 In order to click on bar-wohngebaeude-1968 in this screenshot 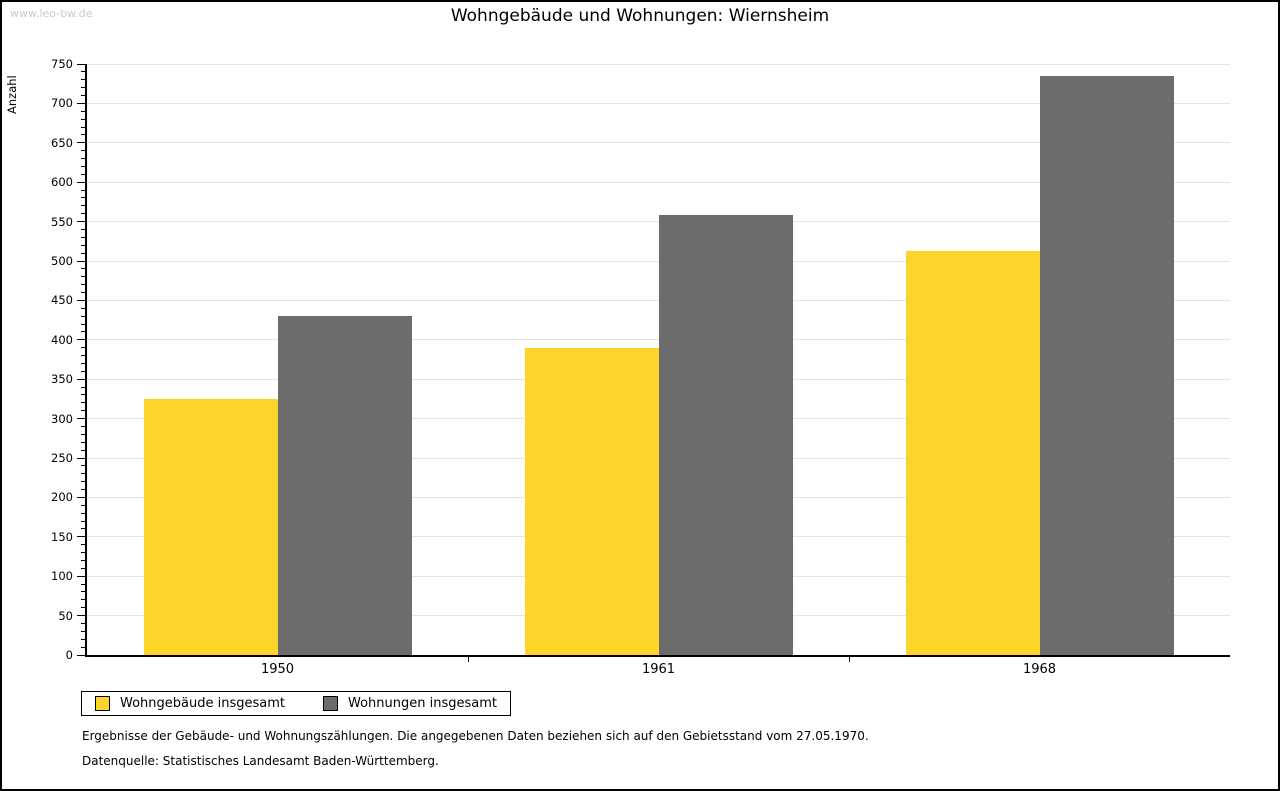, I will do `click(972, 452)`.